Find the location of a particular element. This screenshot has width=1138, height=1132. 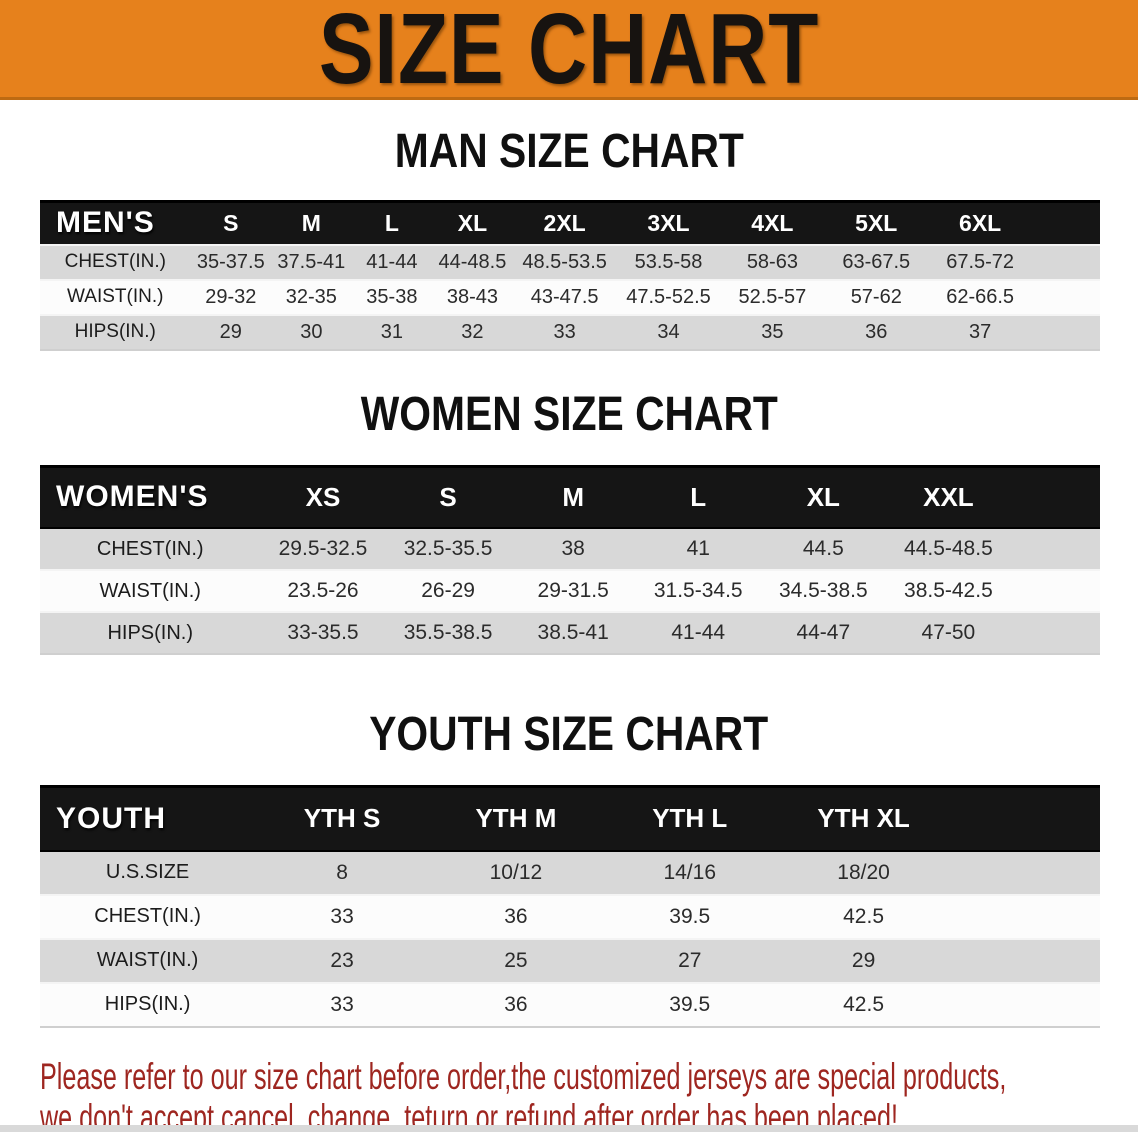

size-value-cell: 38-43 is located at coordinates (472, 296).